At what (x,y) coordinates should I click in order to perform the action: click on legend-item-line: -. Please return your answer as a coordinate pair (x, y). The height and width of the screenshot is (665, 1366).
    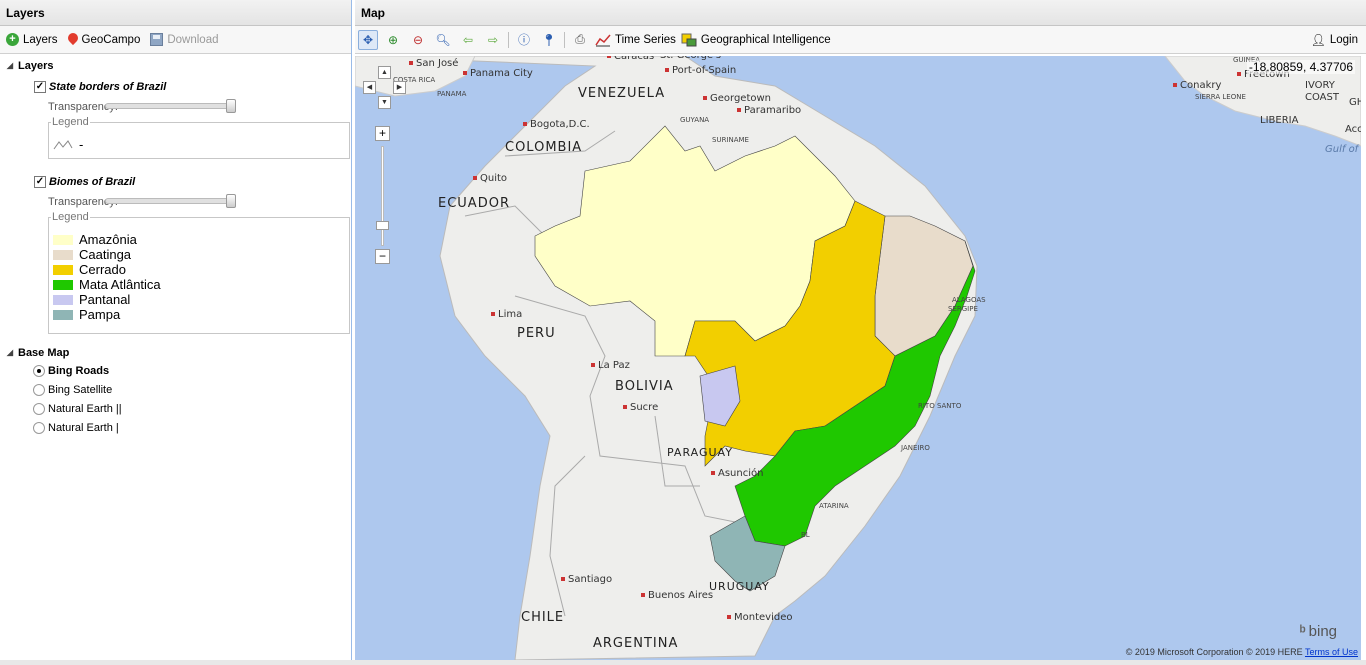
    Looking at the image, I should click on (199, 144).